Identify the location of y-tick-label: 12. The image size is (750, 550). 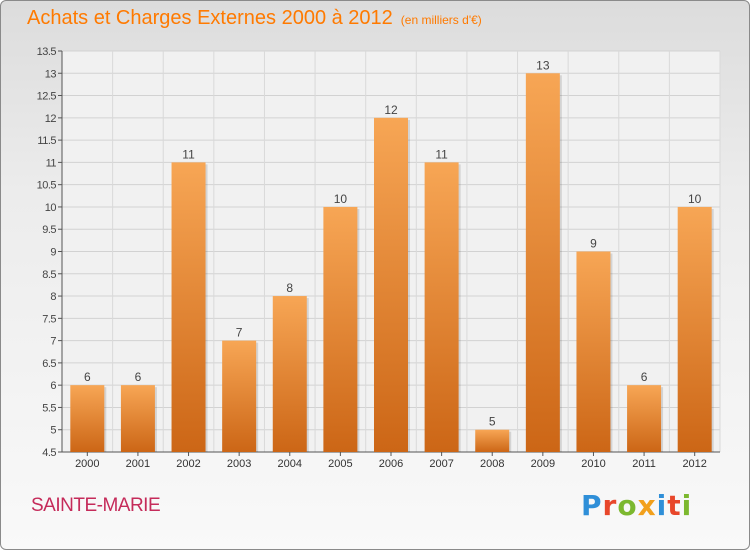
(51, 119).